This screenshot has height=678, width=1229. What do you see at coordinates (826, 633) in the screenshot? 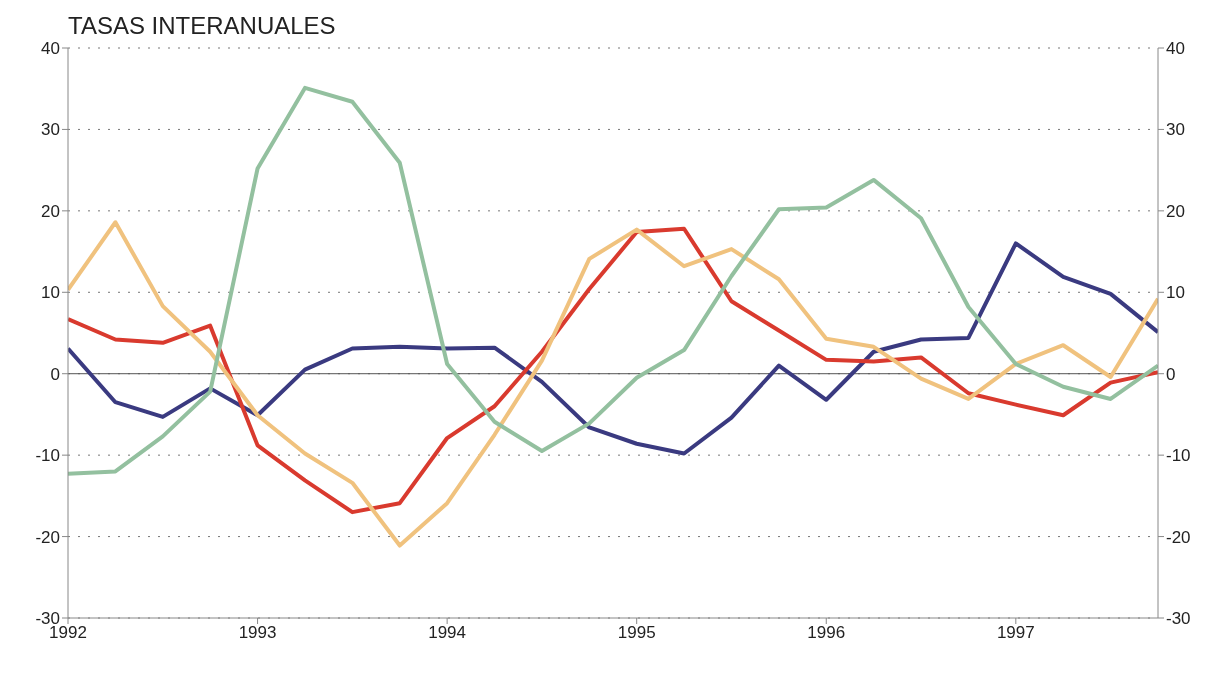
I see `x-tick-label: 1996` at bounding box center [826, 633].